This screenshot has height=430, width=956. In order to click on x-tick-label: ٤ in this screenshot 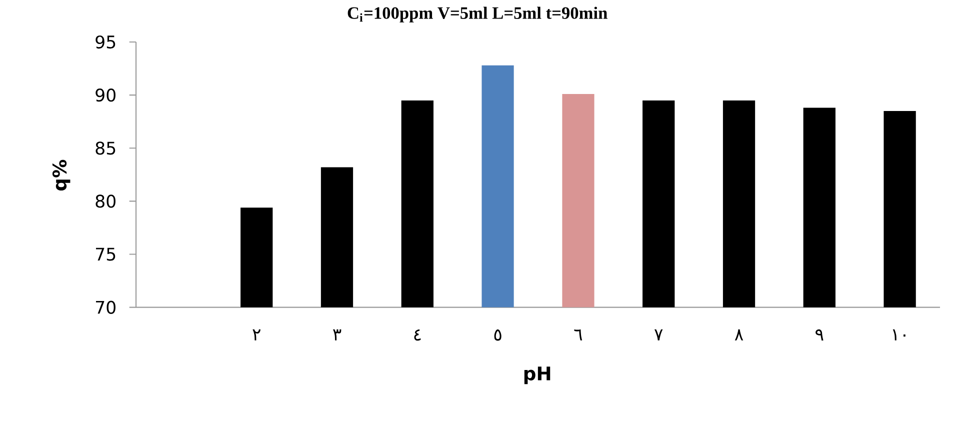, I will do `click(417, 335)`.